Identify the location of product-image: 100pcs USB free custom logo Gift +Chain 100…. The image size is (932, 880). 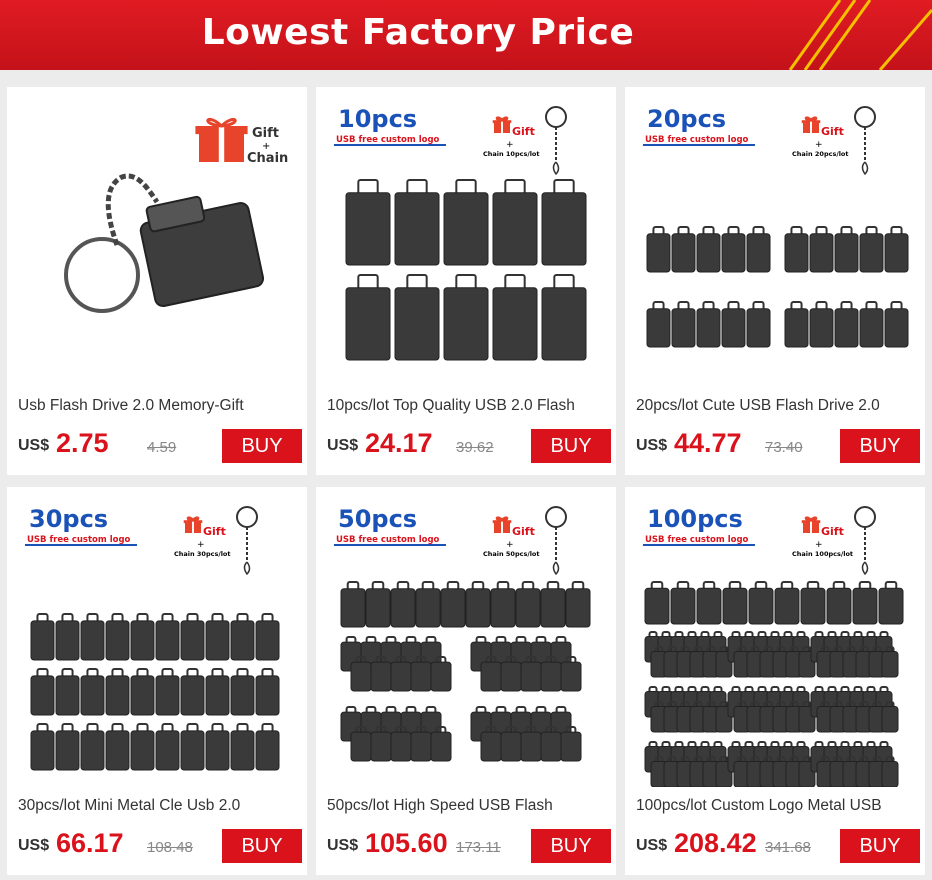
(773, 646).